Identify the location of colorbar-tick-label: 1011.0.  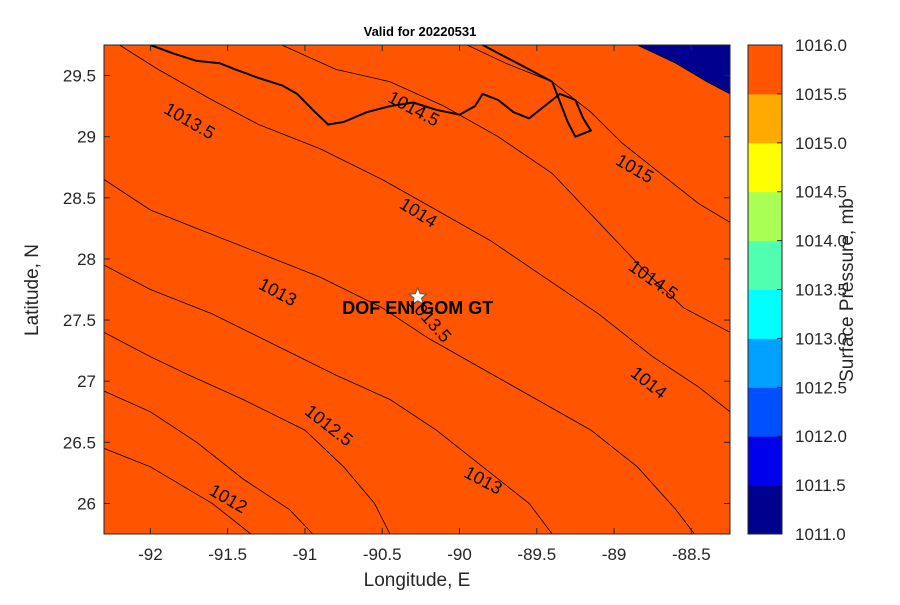
(820, 534).